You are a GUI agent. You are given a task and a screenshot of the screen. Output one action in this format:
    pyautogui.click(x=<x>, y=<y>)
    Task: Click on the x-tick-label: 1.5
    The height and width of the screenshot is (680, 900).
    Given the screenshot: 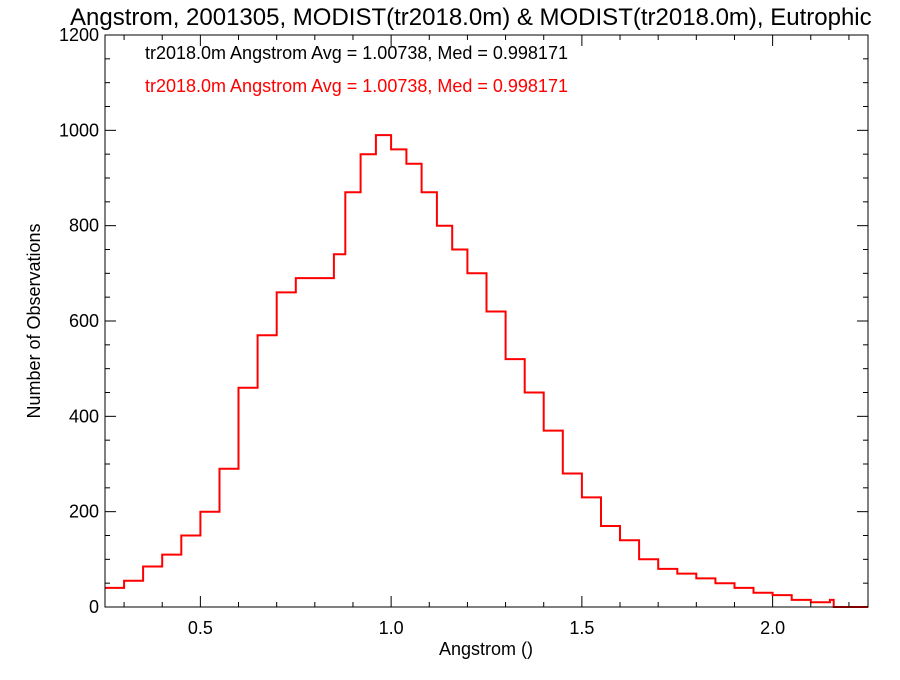 What is the action you would take?
    pyautogui.click(x=581, y=628)
    